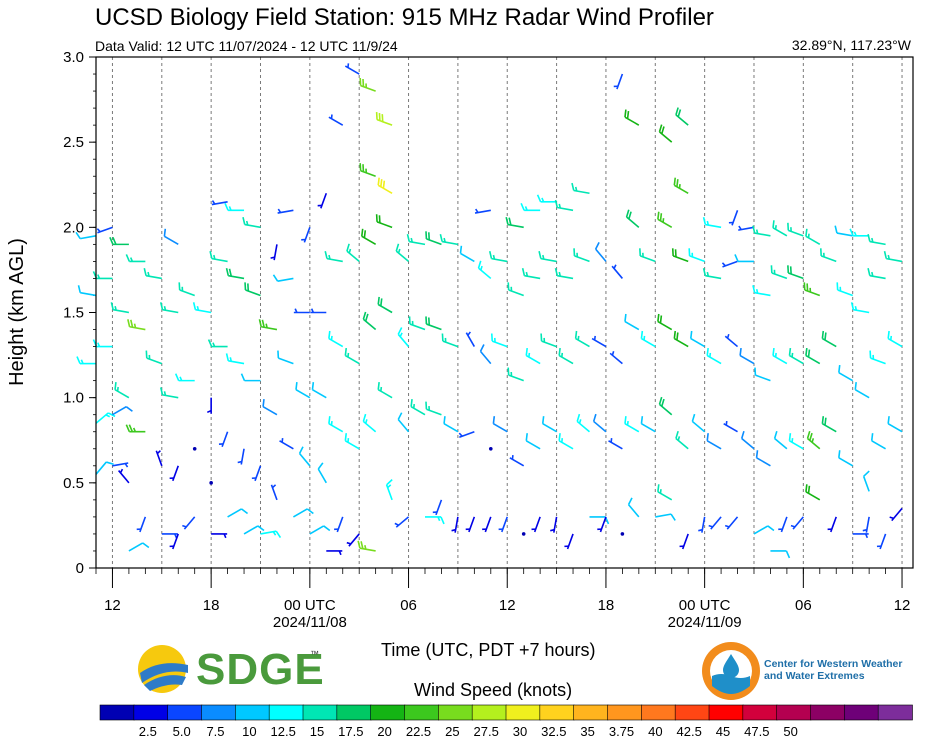 The width and height of the screenshot is (927, 747). What do you see at coordinates (418, 731) in the screenshot?
I see `colorbar-tick-label: 22.5` at bounding box center [418, 731].